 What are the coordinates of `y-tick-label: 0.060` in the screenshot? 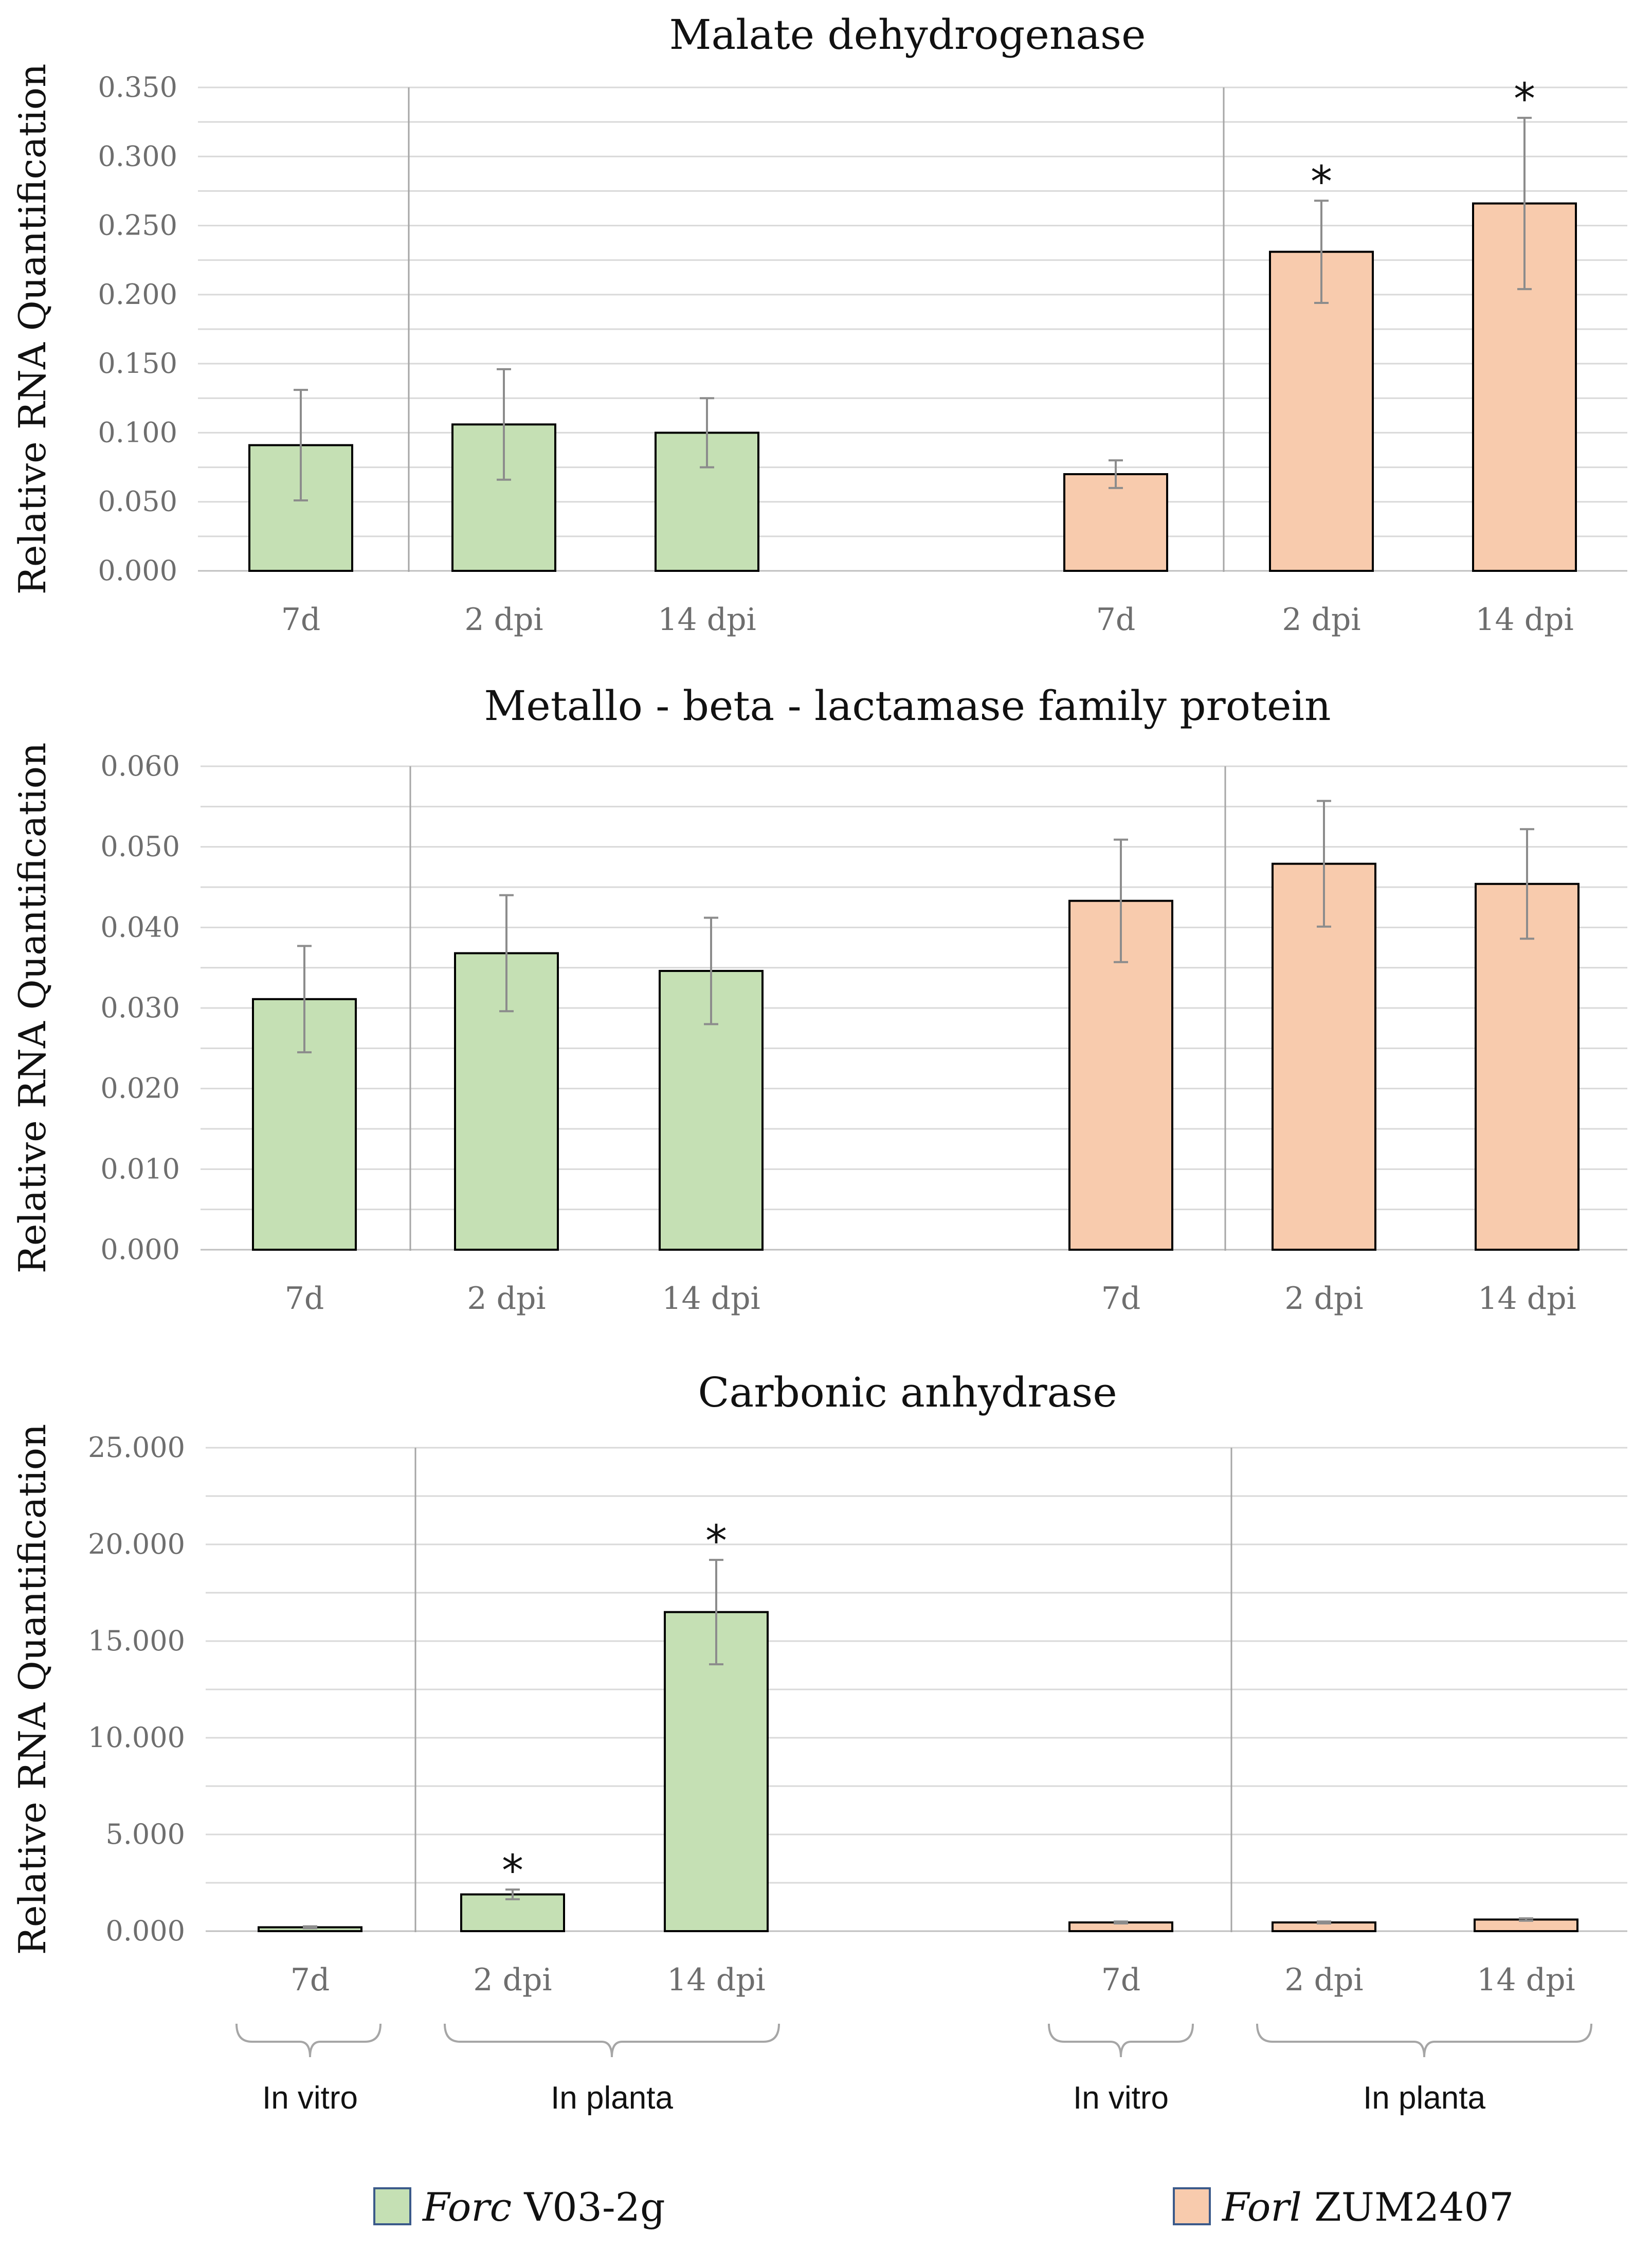 It's located at (140, 766).